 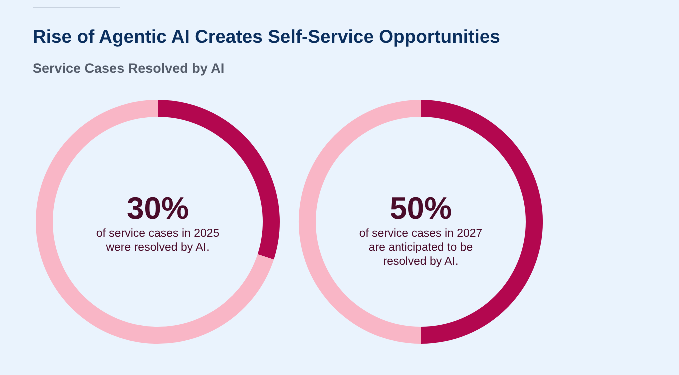 I want to click on chart-title: Rise of Agentic AI Creates Self-Service Opportunities, so click(x=266, y=36).